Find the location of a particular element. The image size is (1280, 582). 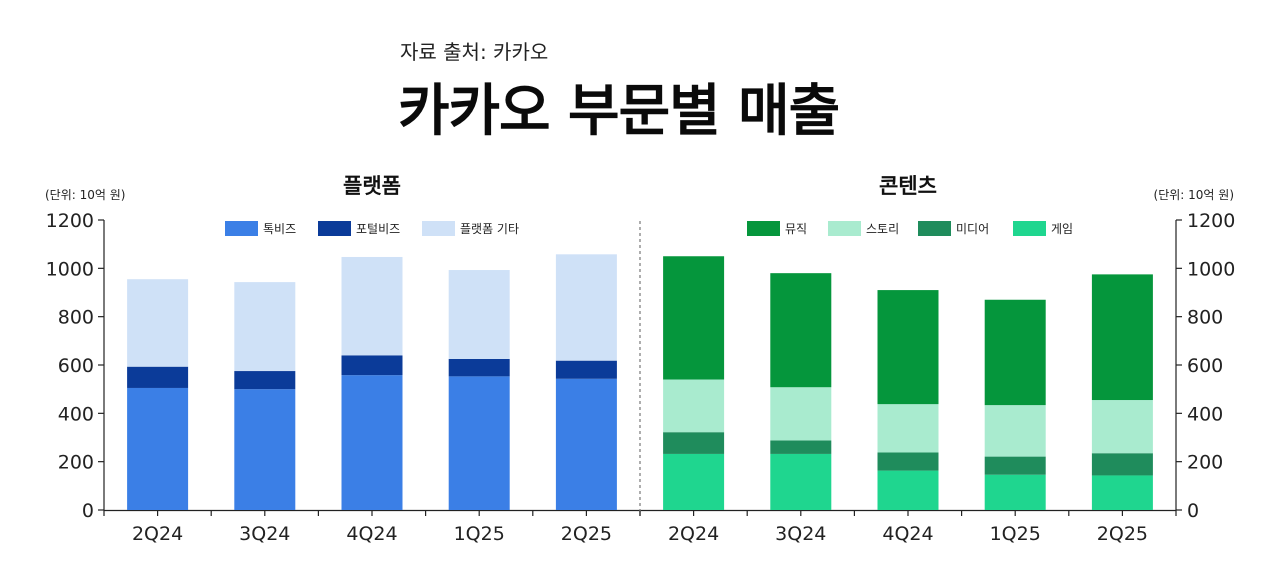

legend-label: 톡비즈 is located at coordinates (279, 229).